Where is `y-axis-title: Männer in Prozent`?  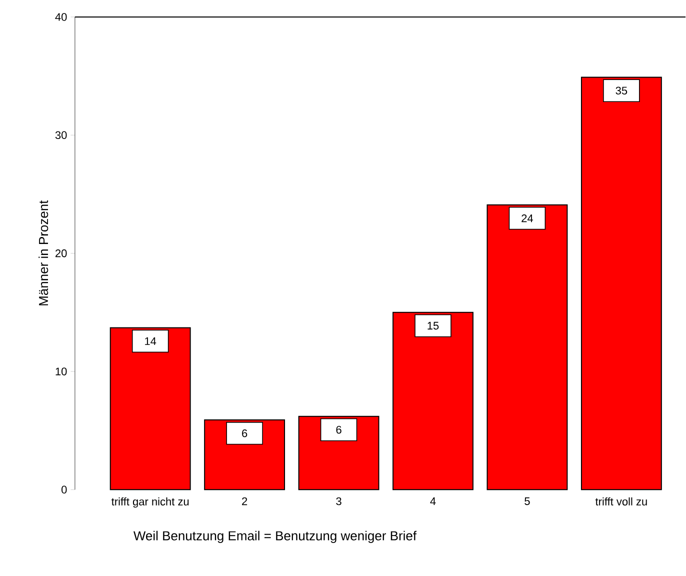 y-axis-title: Männer in Prozent is located at coordinates (43, 253).